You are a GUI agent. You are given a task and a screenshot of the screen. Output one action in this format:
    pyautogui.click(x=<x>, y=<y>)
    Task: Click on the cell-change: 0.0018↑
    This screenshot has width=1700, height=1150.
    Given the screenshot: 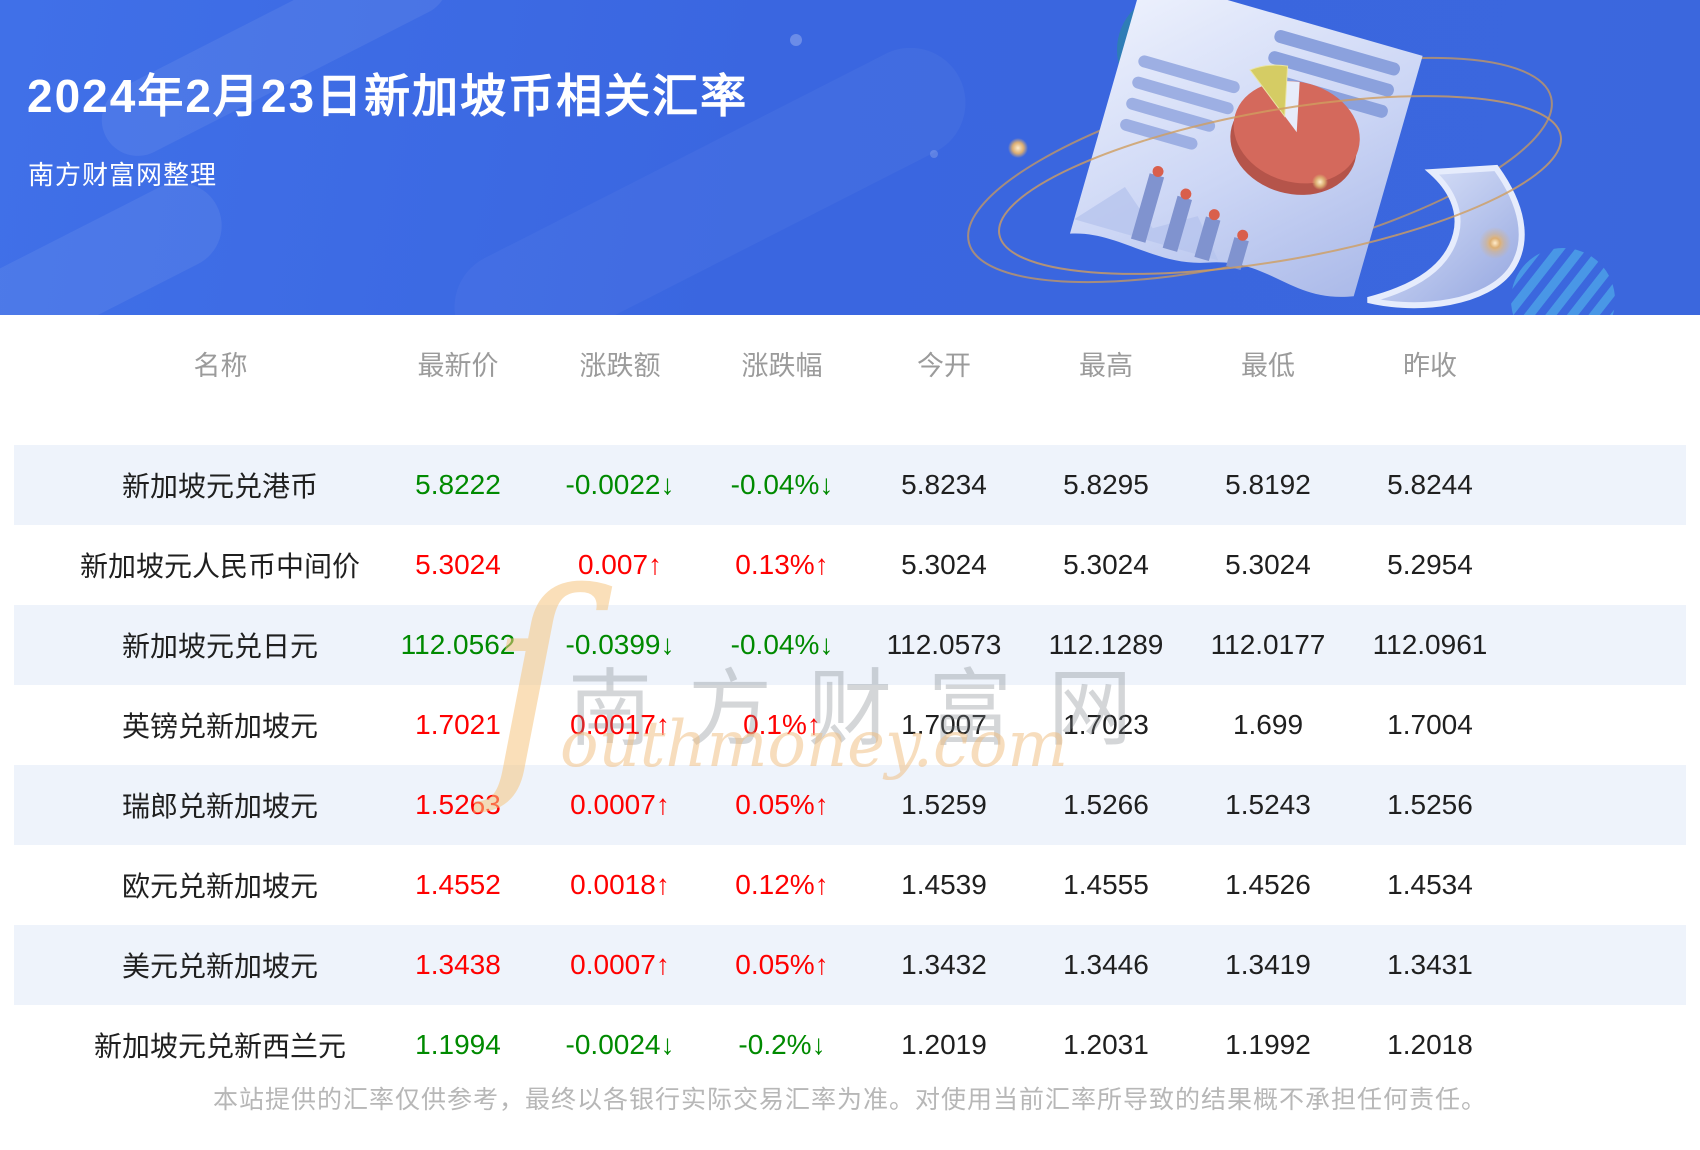 What is the action you would take?
    pyautogui.click(x=620, y=884)
    